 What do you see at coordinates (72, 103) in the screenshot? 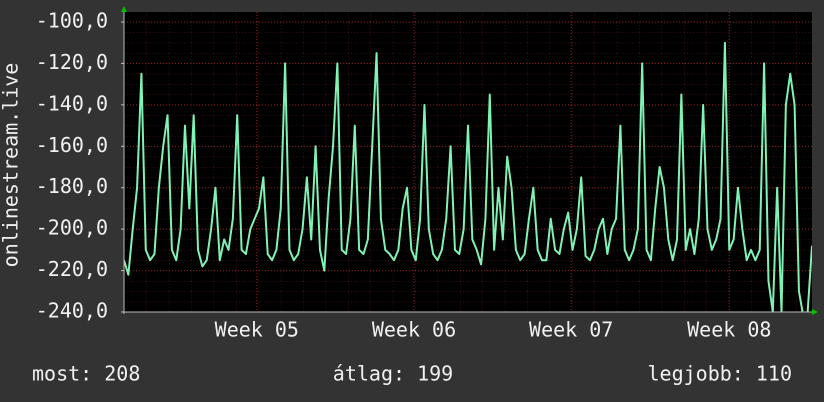
I see `y-tick-label: -140,0` at bounding box center [72, 103].